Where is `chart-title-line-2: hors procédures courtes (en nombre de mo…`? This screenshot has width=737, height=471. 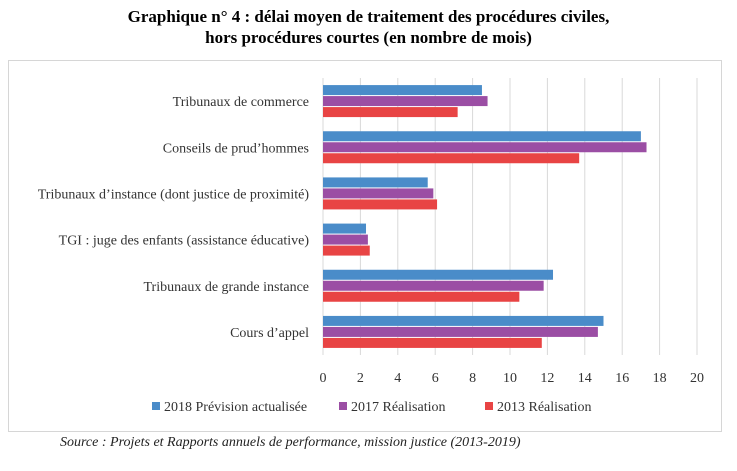 chart-title-line-2: hors procédures courtes (en nombre de mo… is located at coordinates (368, 37).